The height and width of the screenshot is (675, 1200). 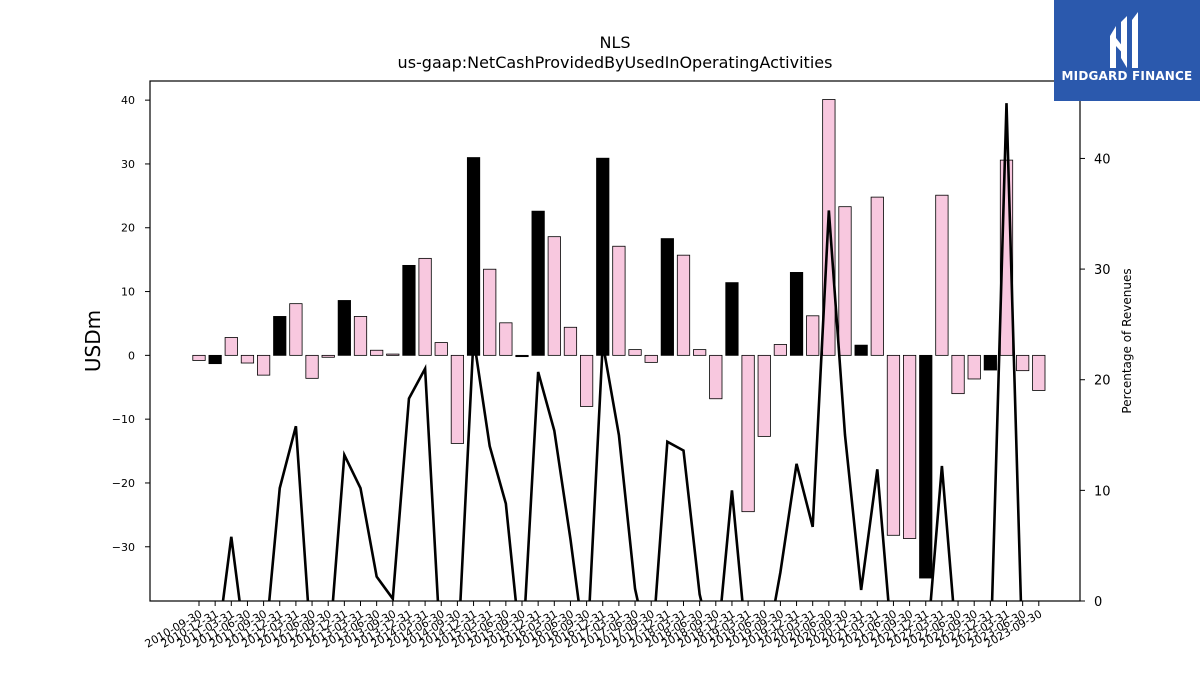 I want to click on y-tick-label: 20, so click(x=128, y=228).